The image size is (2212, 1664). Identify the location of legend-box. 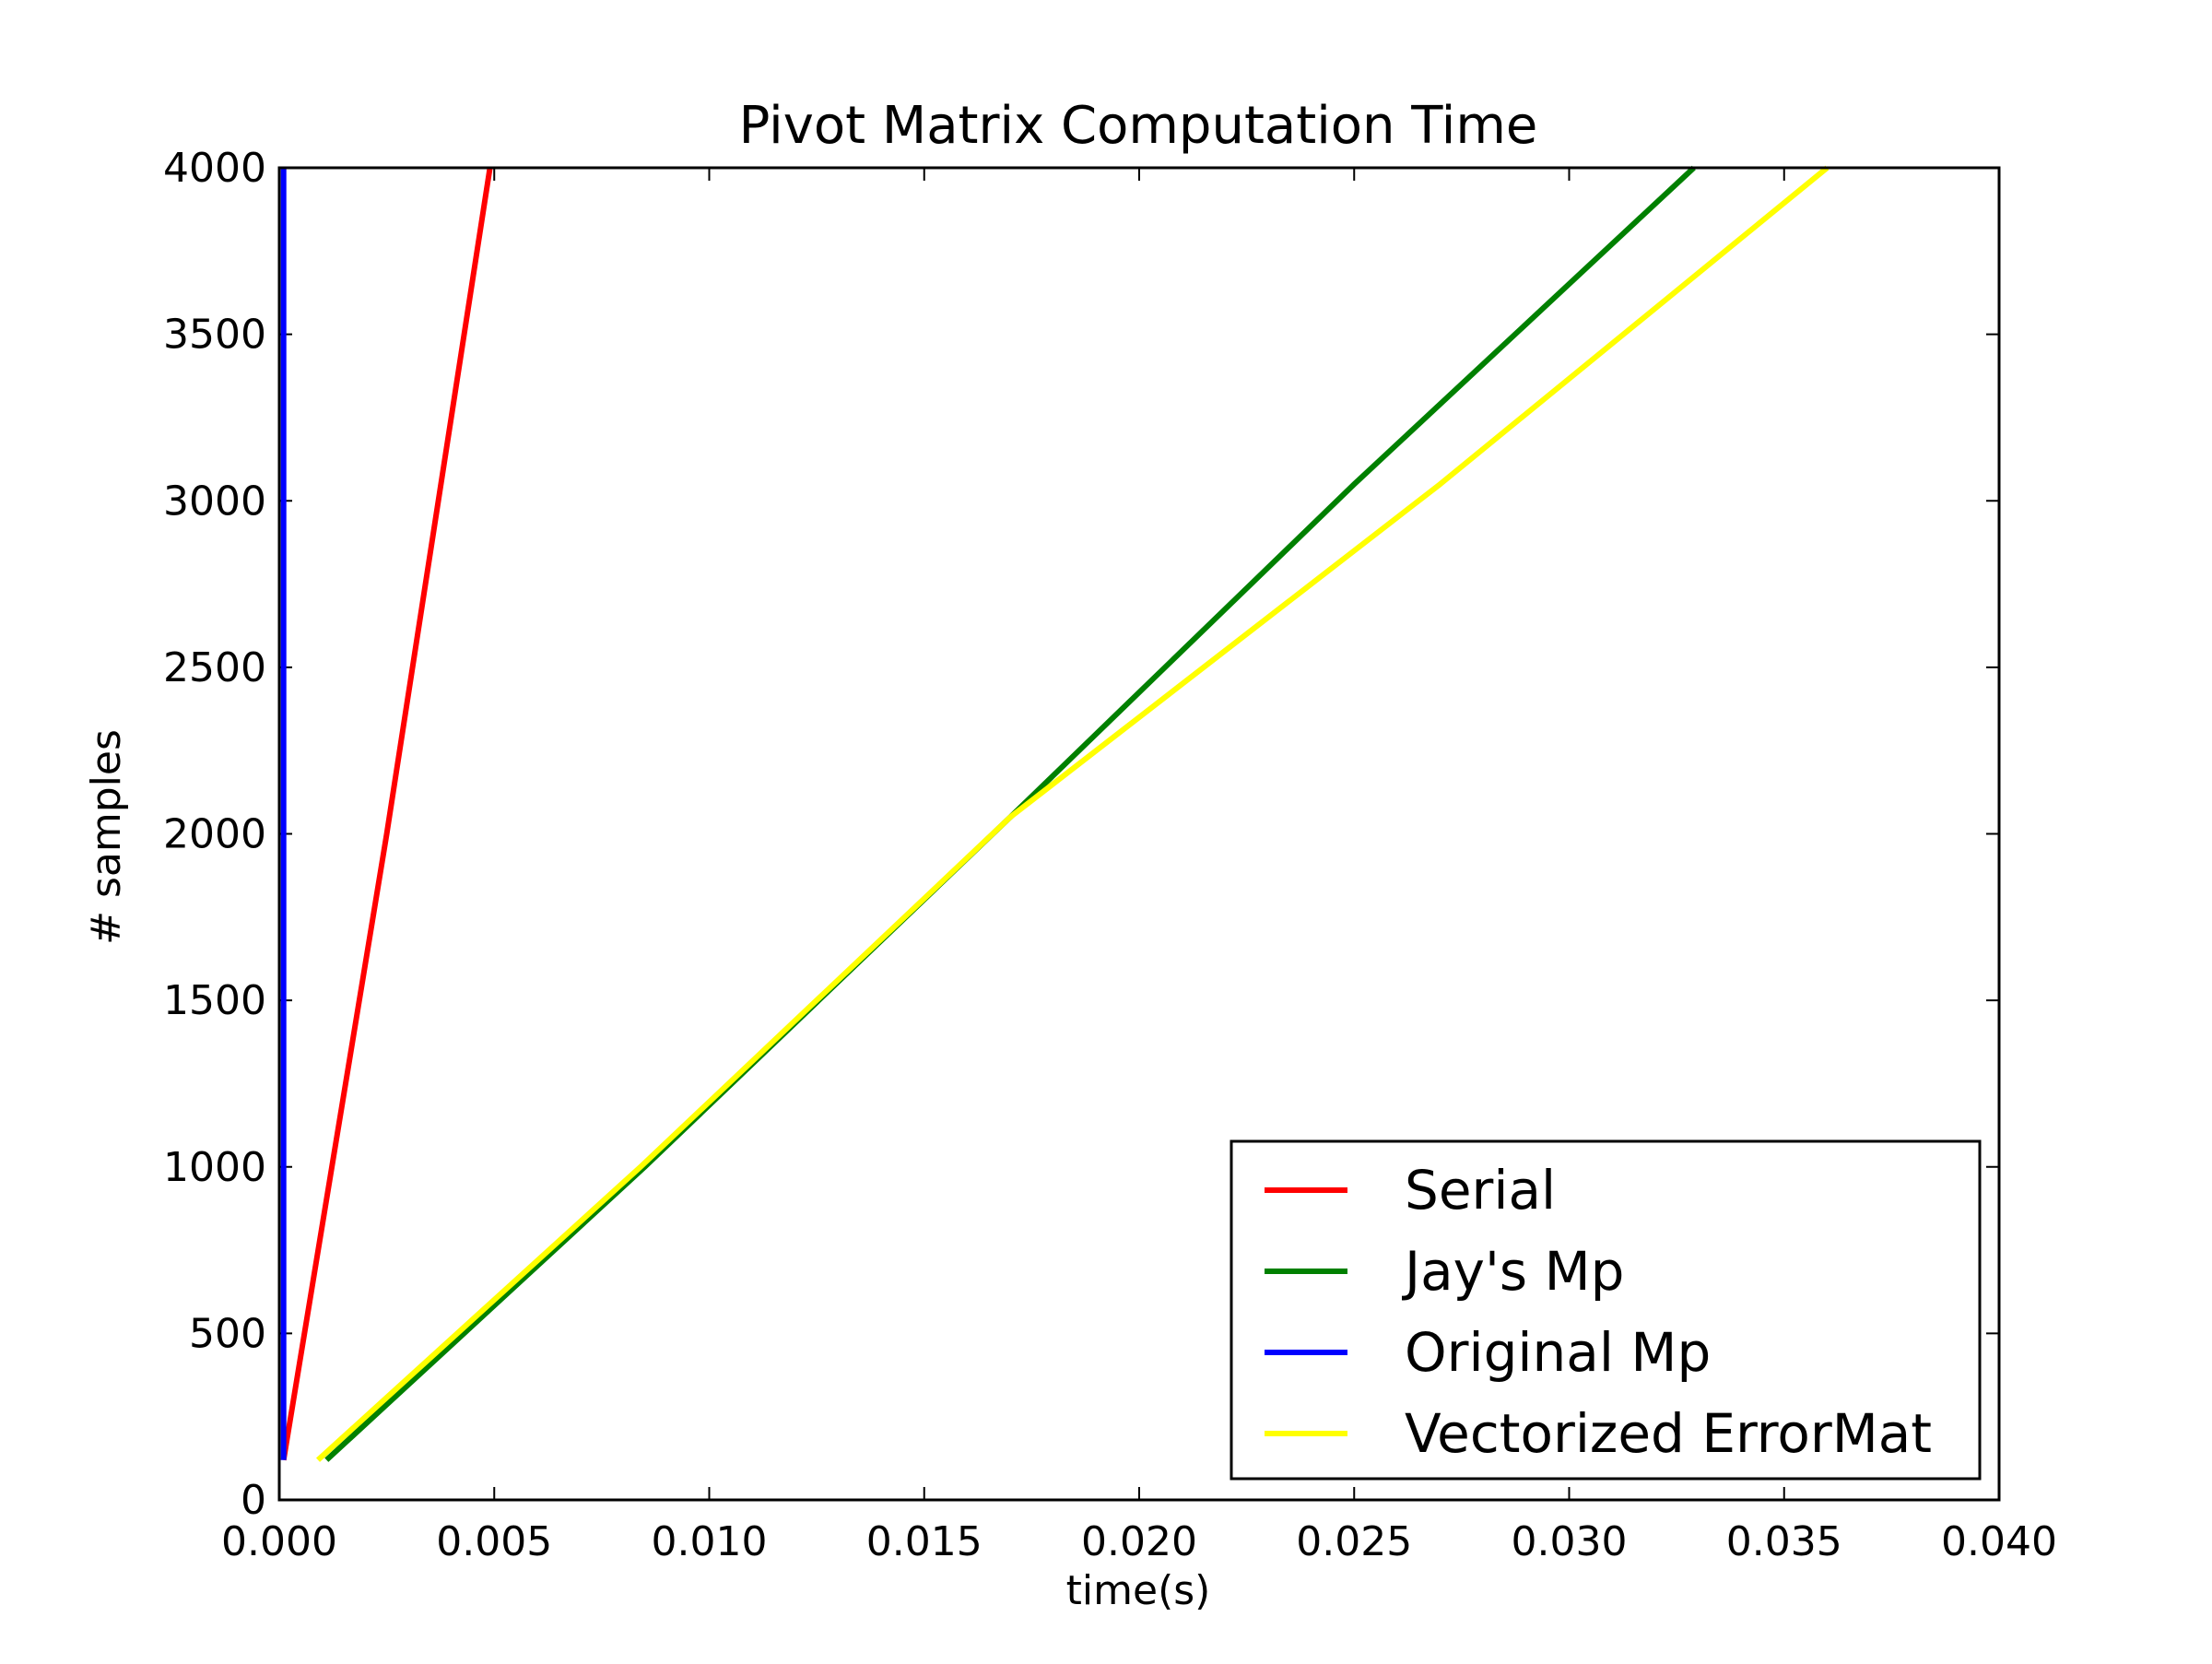
(1606, 1310).